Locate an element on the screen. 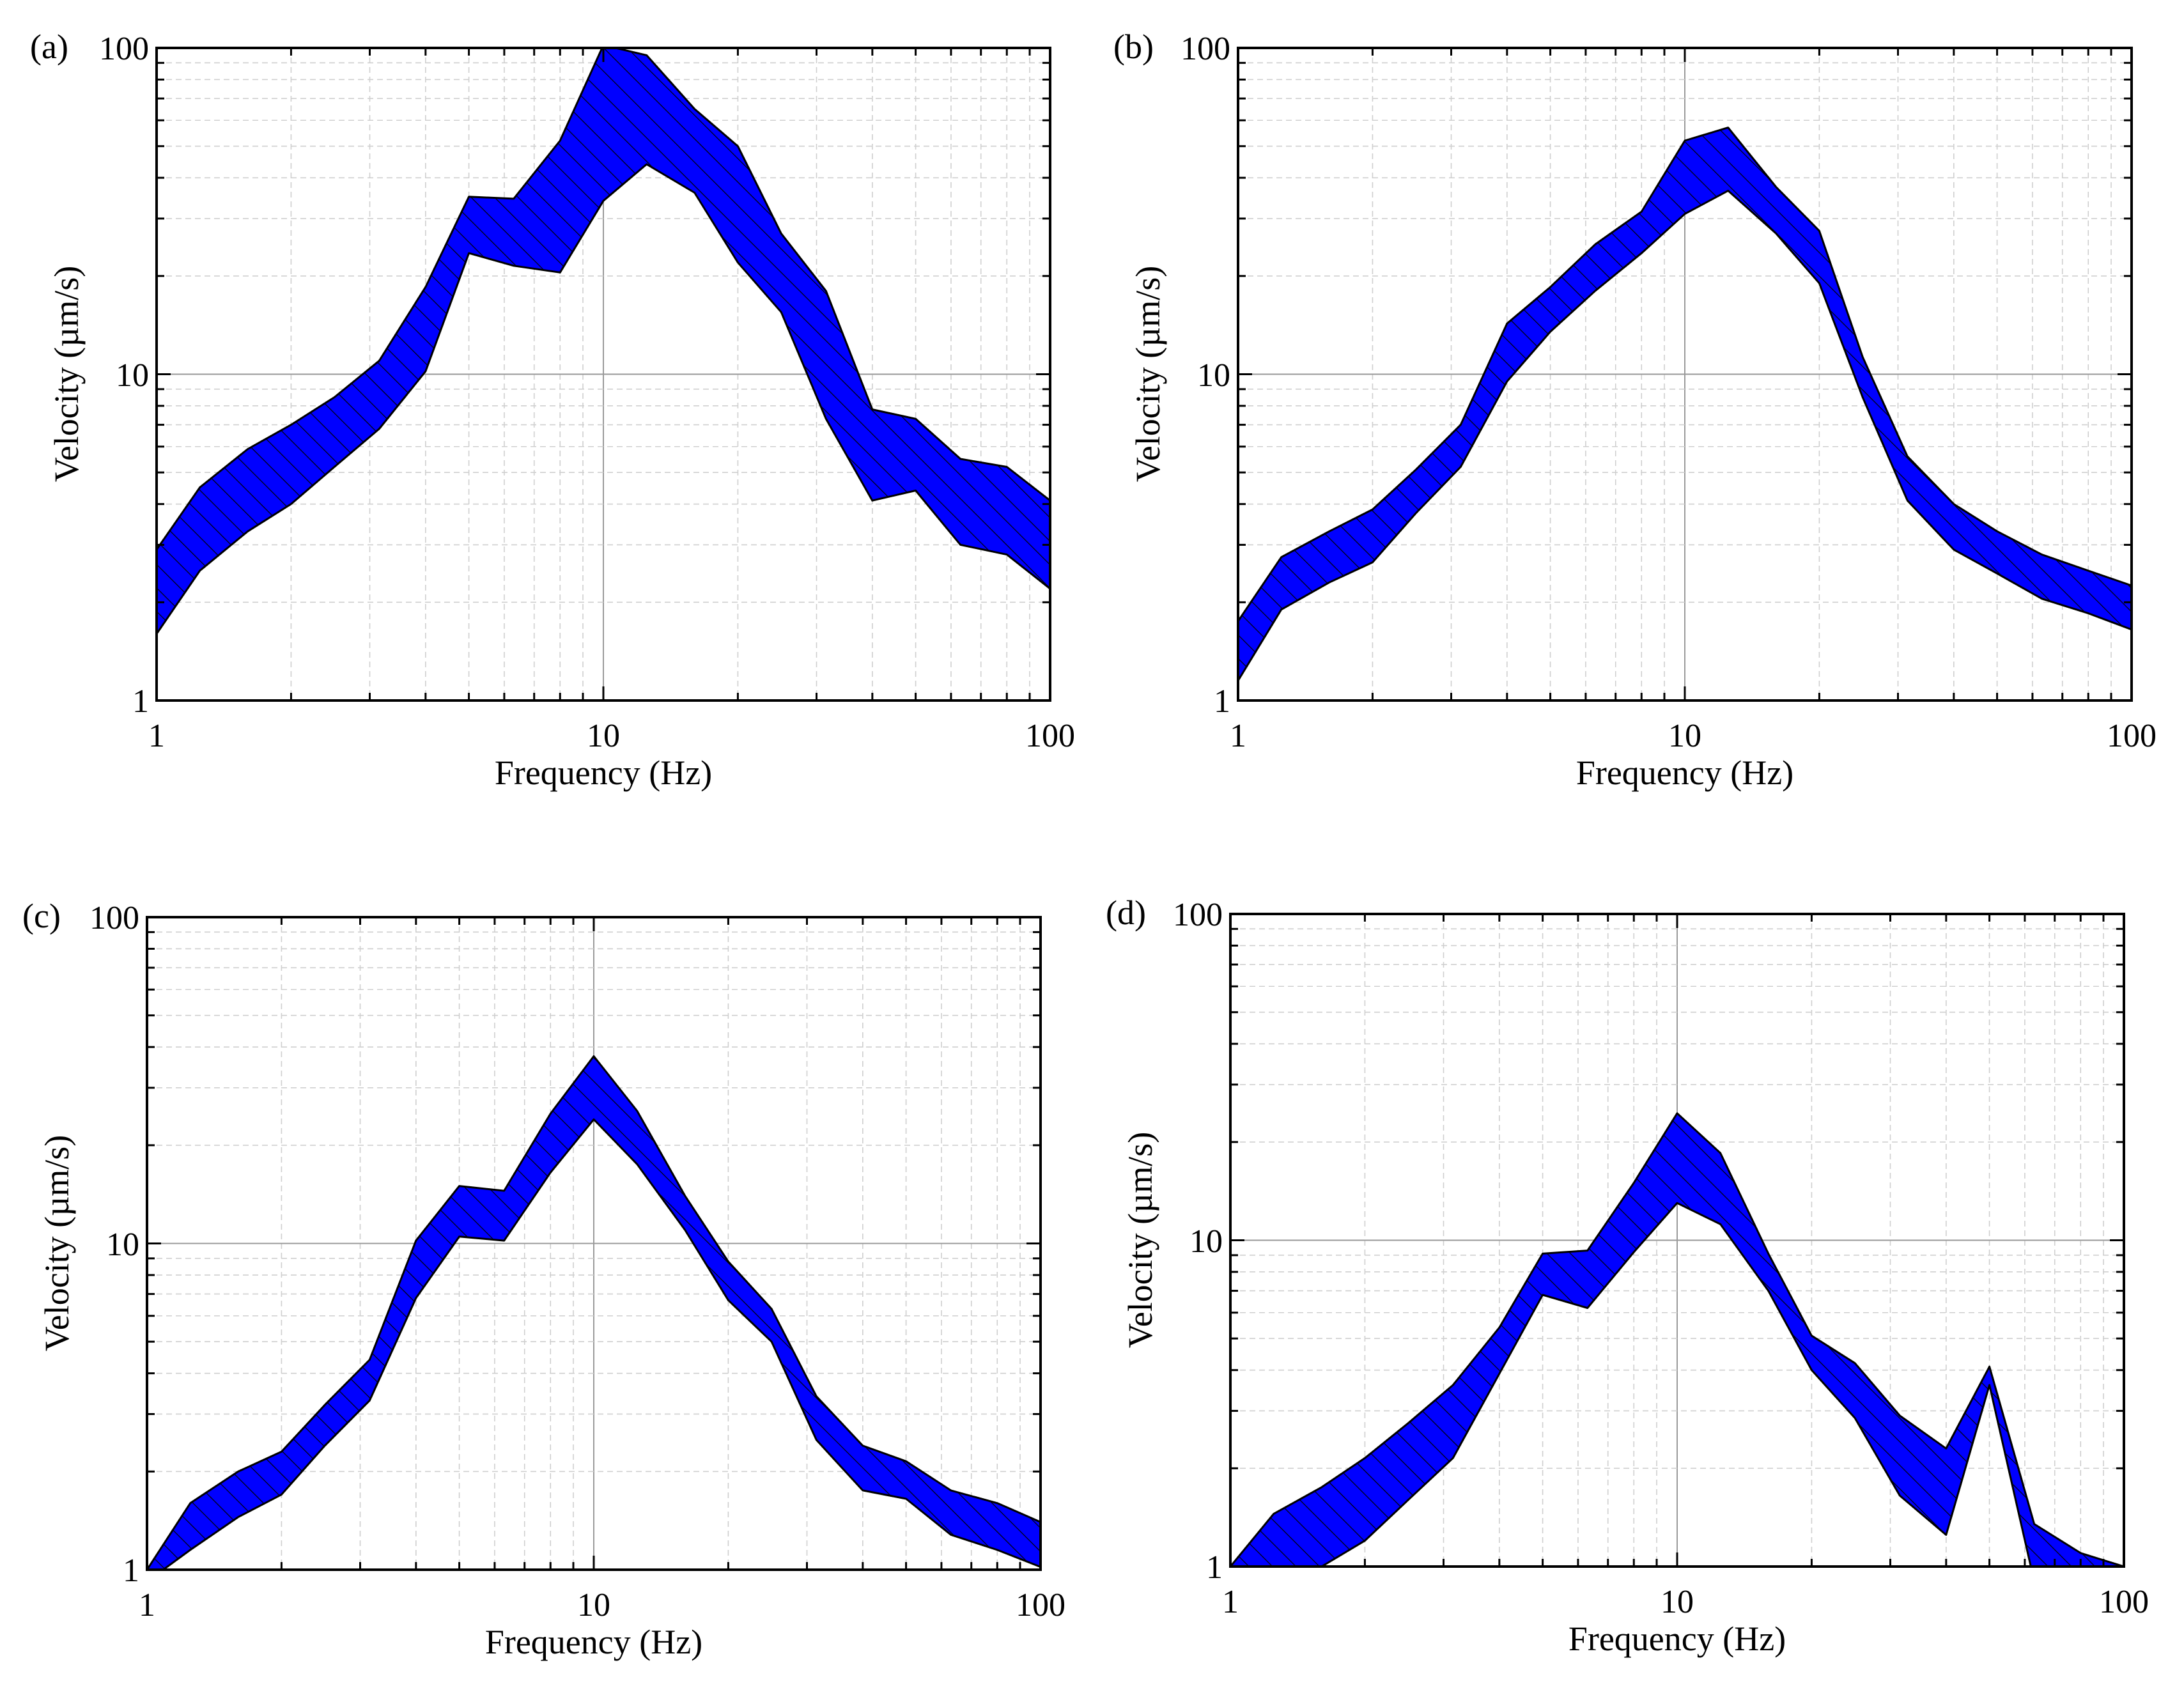 The image size is (2184, 1695). velocity-band-b is located at coordinates (1685, 404).